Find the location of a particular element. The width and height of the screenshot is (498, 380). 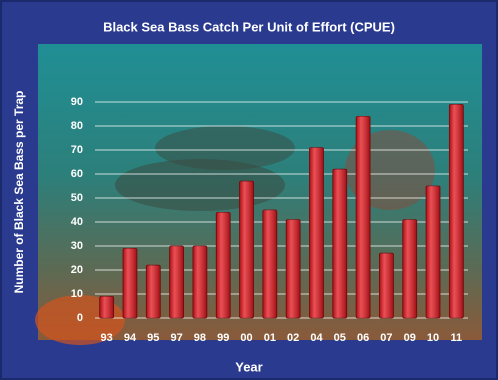

x-tick-label: 97 is located at coordinates (176, 338).